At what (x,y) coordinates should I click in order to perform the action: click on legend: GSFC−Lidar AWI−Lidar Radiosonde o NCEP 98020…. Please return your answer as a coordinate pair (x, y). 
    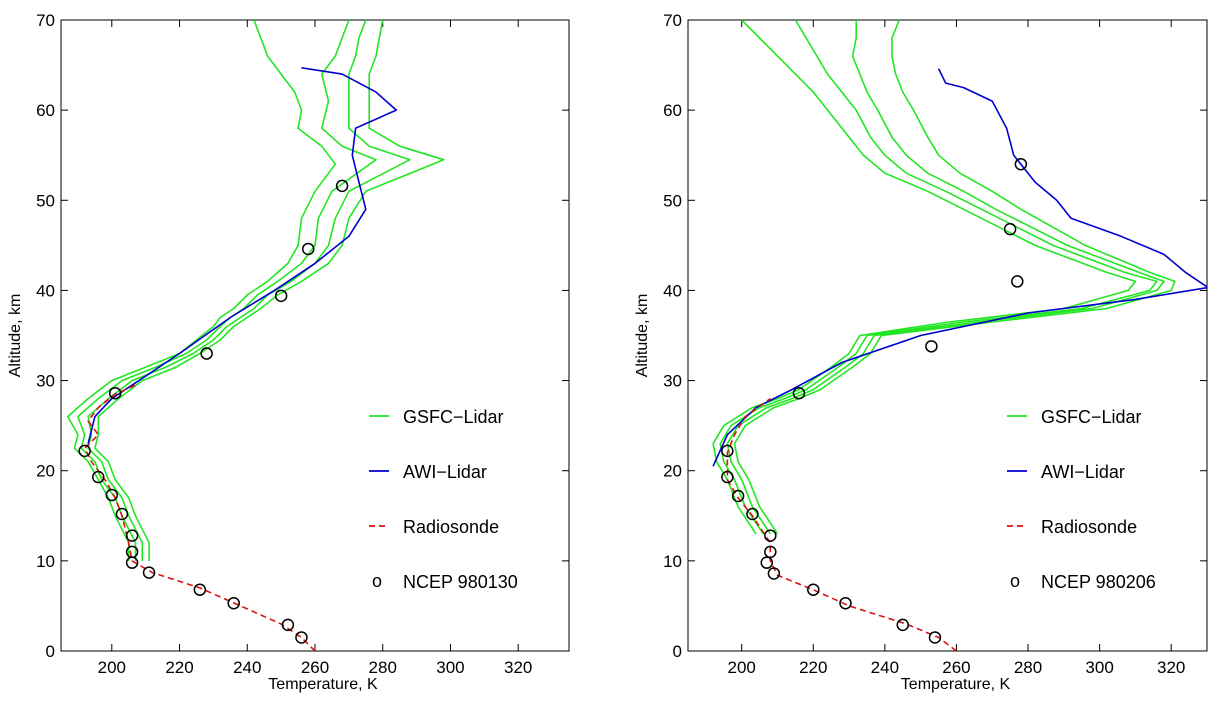
    Looking at the image, I should click on (1081, 499).